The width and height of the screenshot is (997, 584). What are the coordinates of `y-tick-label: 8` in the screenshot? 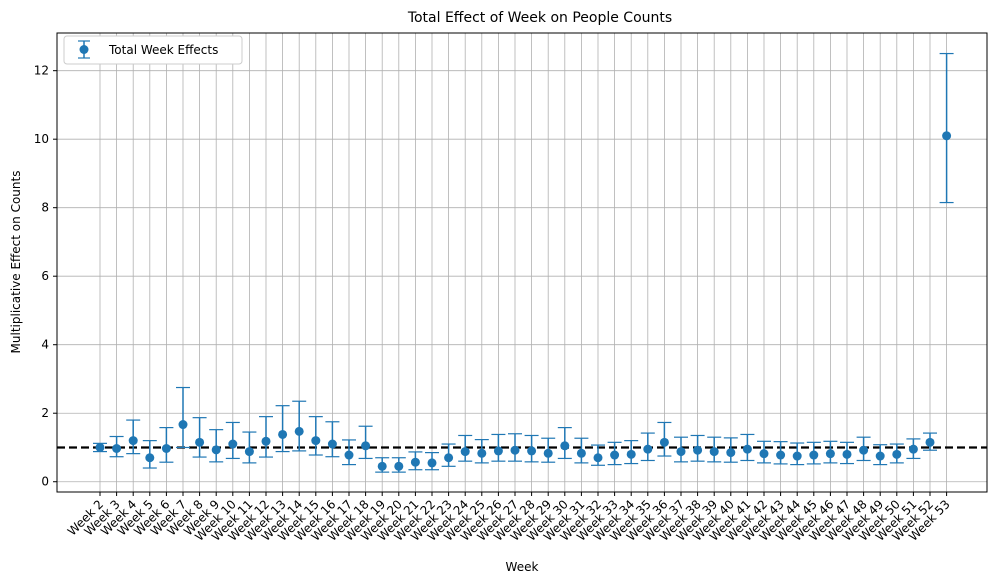 It's located at (45, 208).